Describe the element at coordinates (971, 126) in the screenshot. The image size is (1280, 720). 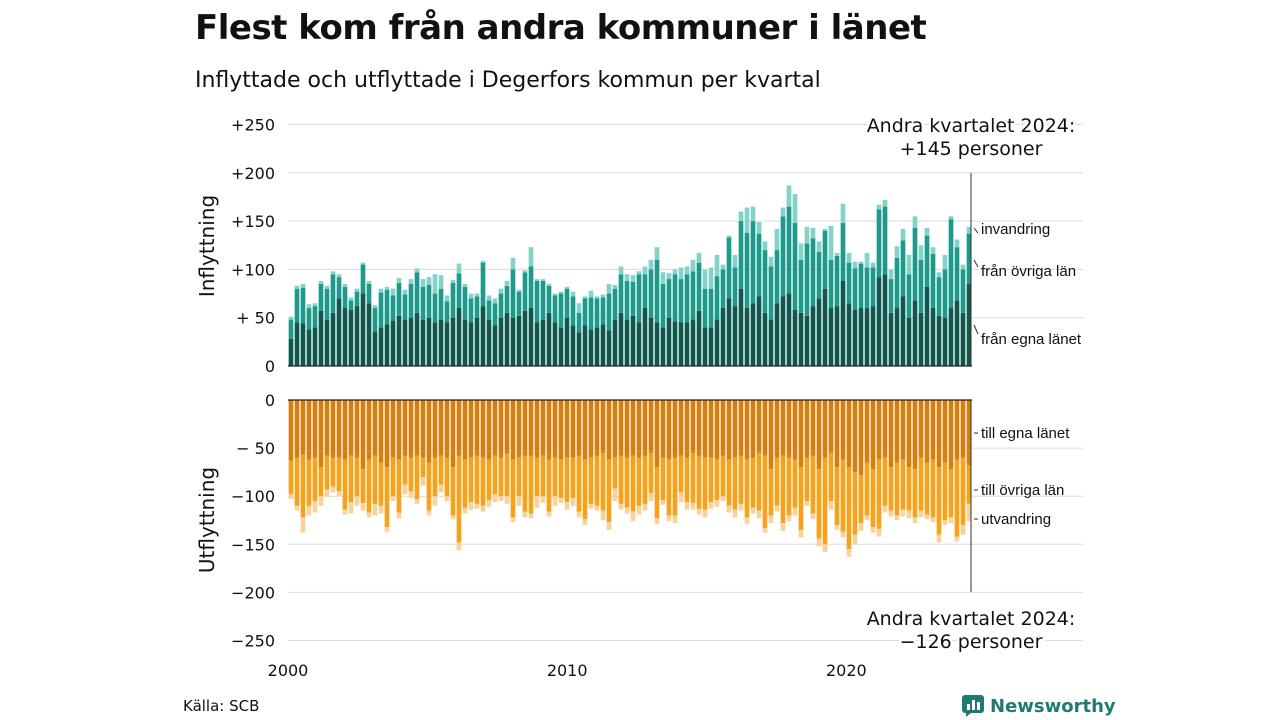
I see `annotation-top: Andra kvartalet 2024:` at that location.